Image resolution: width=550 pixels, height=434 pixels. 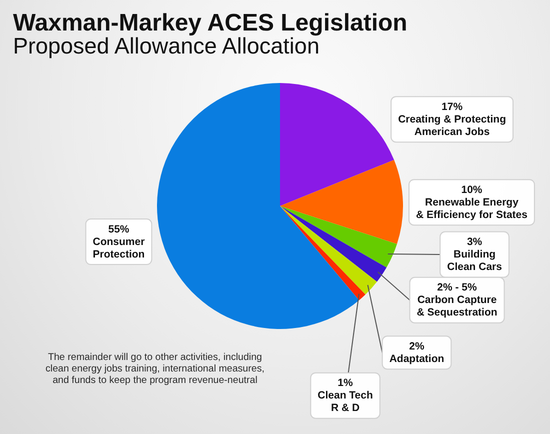 I want to click on data-label: 1%, so click(x=346, y=383).